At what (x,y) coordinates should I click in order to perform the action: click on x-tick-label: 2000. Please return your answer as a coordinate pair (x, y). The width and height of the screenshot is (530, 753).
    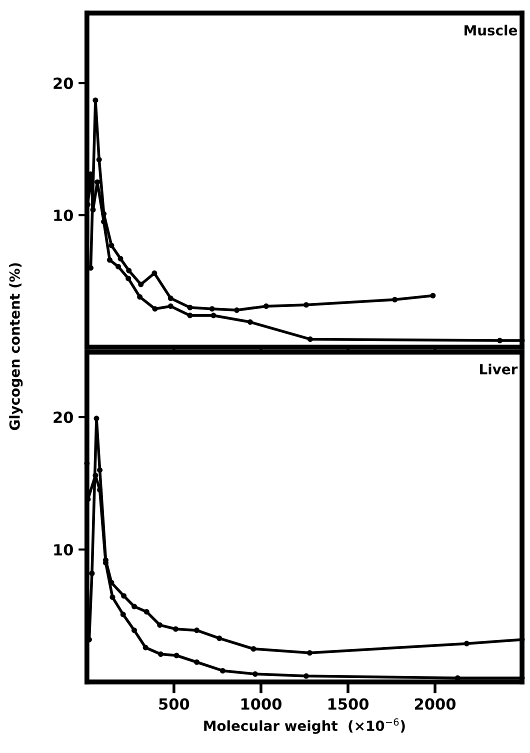
    Looking at the image, I should click on (435, 704).